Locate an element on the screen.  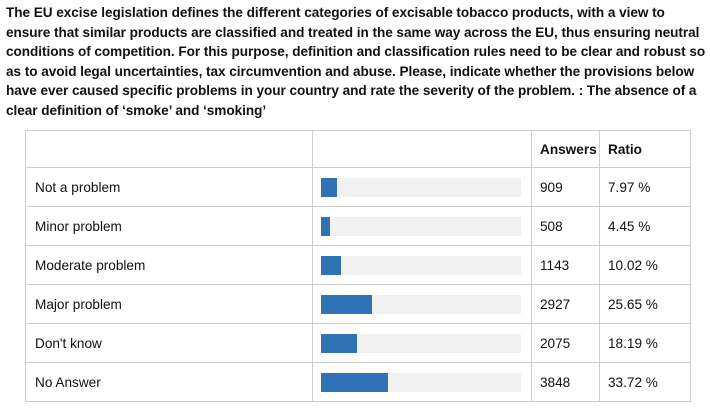
category-label: Minor problem is located at coordinates (169, 226).